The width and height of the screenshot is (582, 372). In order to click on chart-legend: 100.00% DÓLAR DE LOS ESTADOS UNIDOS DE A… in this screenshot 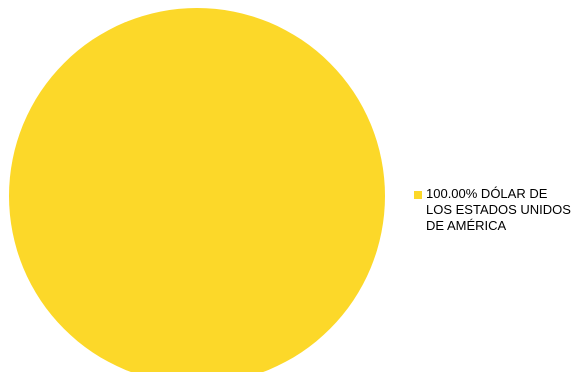, I will do `click(496, 210)`.